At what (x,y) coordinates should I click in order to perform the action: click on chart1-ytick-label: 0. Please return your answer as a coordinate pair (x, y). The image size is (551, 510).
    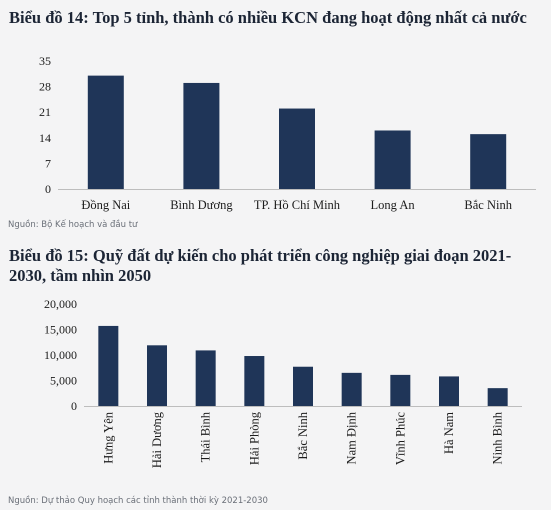
    Looking at the image, I should click on (48, 189).